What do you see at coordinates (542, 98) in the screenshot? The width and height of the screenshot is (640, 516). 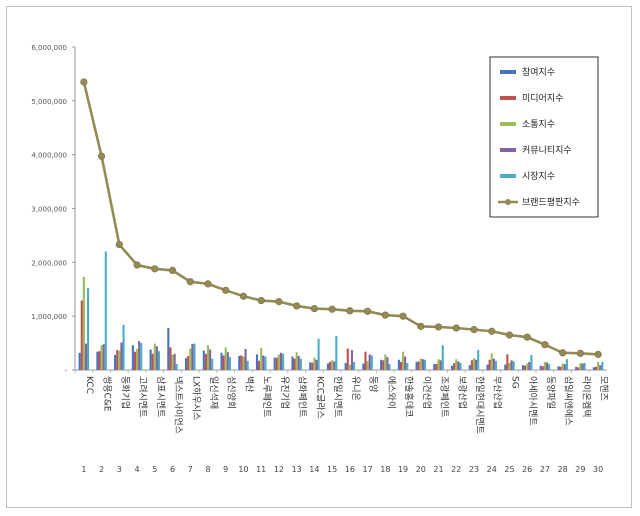 I see `legend-label: 미디어지수` at bounding box center [542, 98].